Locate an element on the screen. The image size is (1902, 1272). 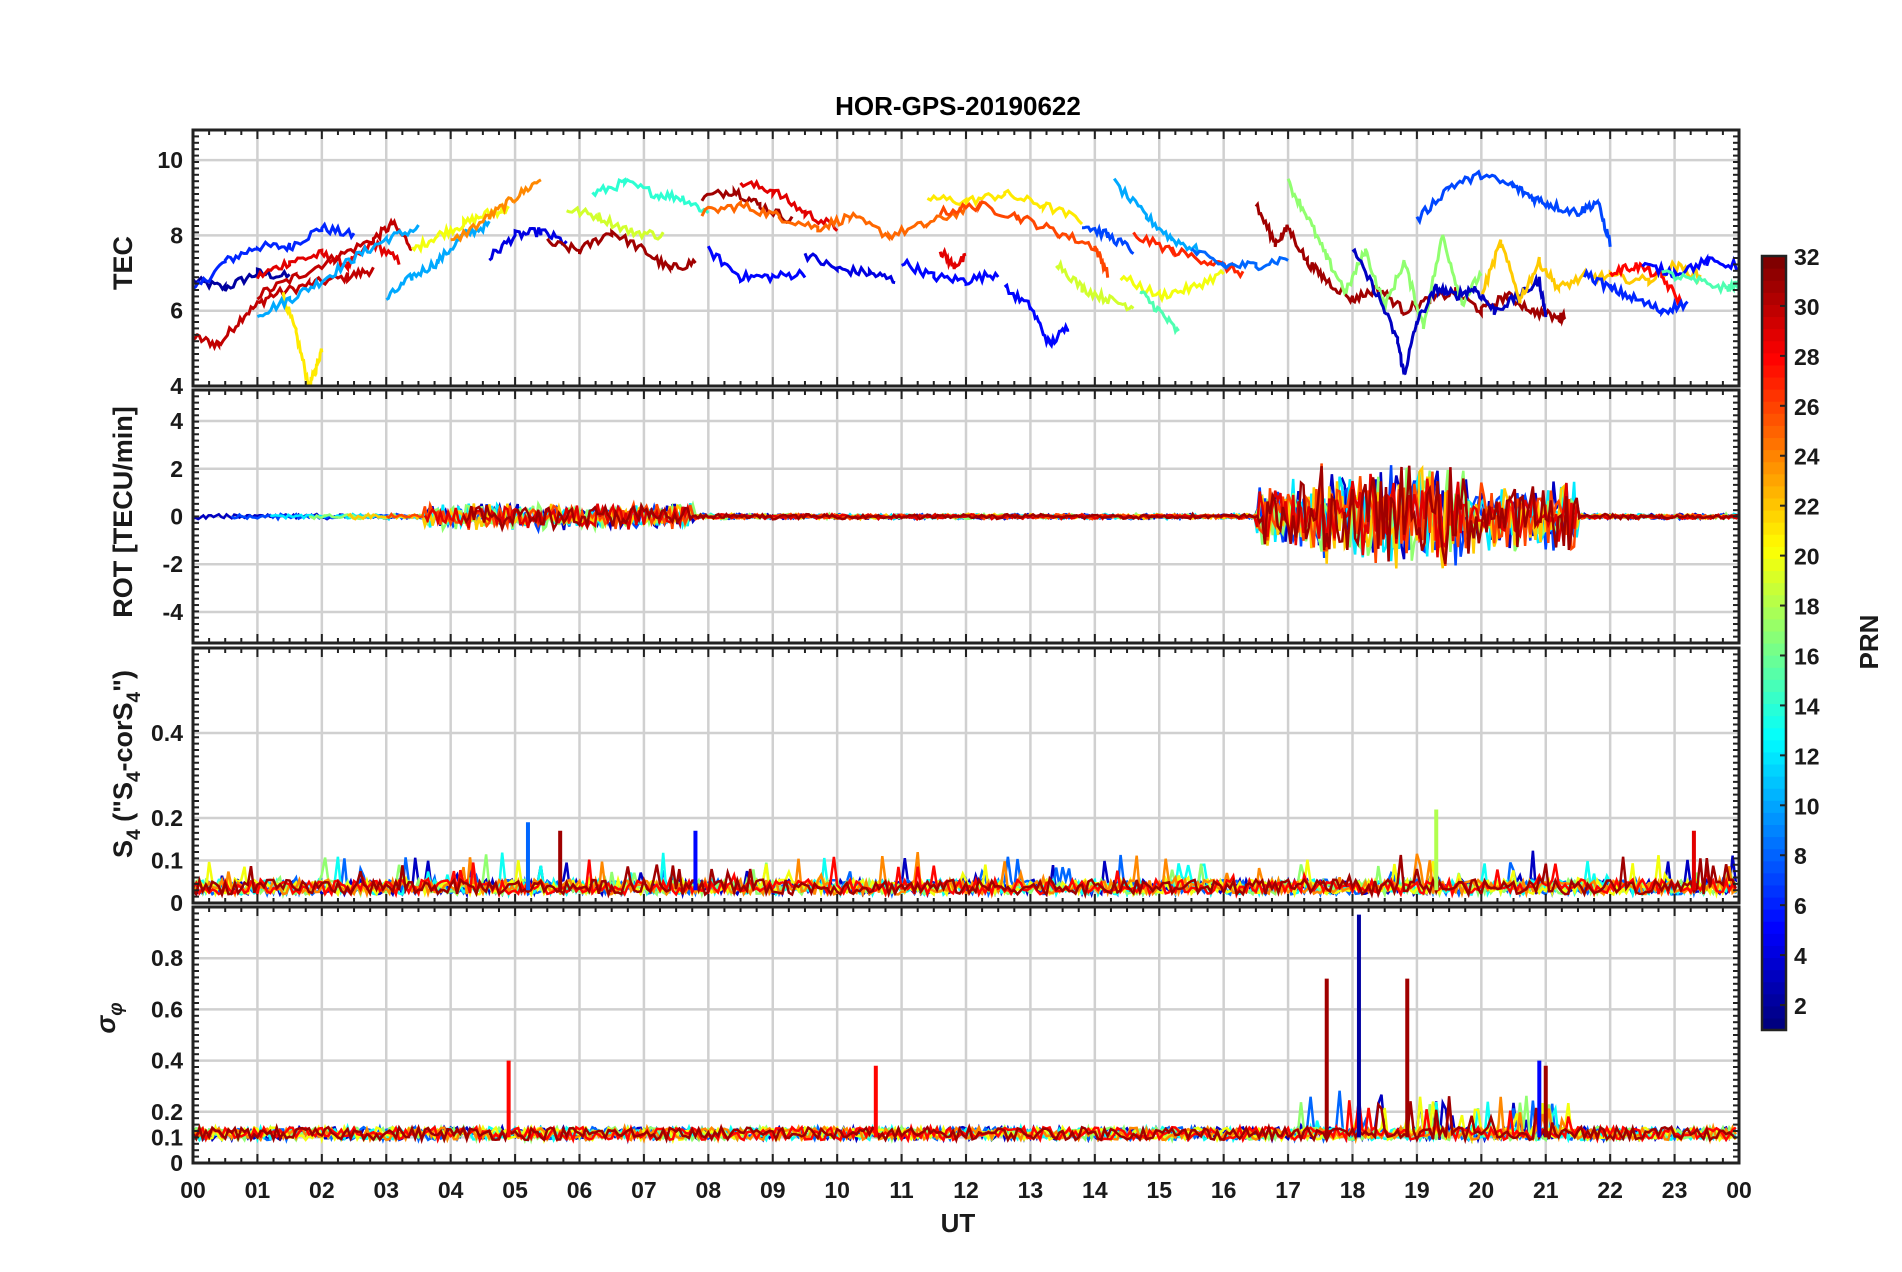
y-tick-label: -4 is located at coordinates (173, 612).